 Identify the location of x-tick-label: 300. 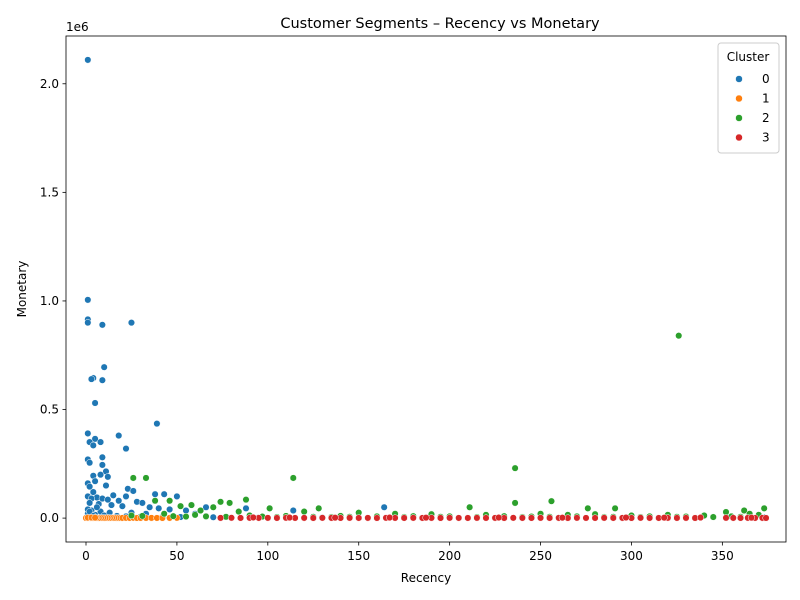
(631, 556).